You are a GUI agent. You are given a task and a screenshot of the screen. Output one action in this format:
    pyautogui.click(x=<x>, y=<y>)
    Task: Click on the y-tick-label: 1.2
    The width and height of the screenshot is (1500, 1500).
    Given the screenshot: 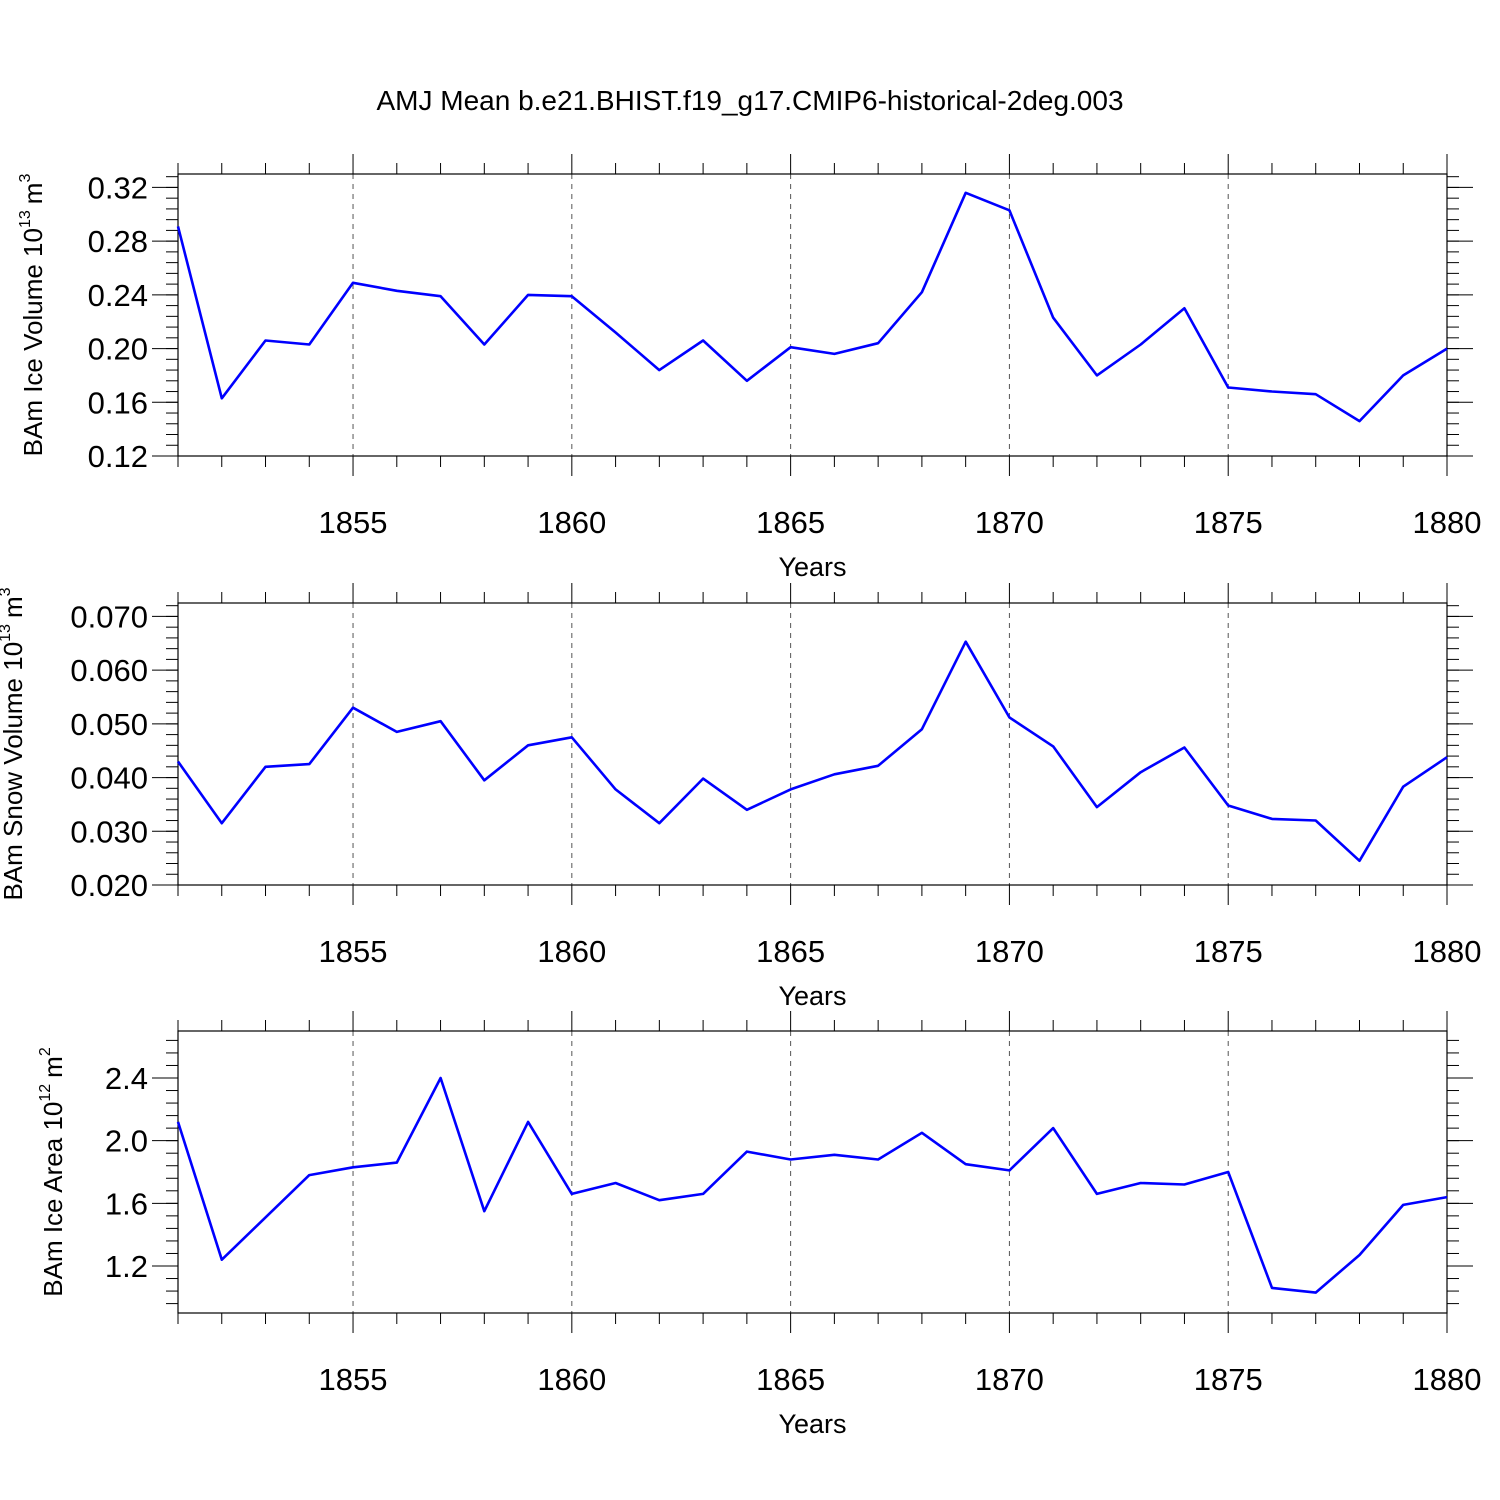 What is the action you would take?
    pyautogui.click(x=126, y=1266)
    